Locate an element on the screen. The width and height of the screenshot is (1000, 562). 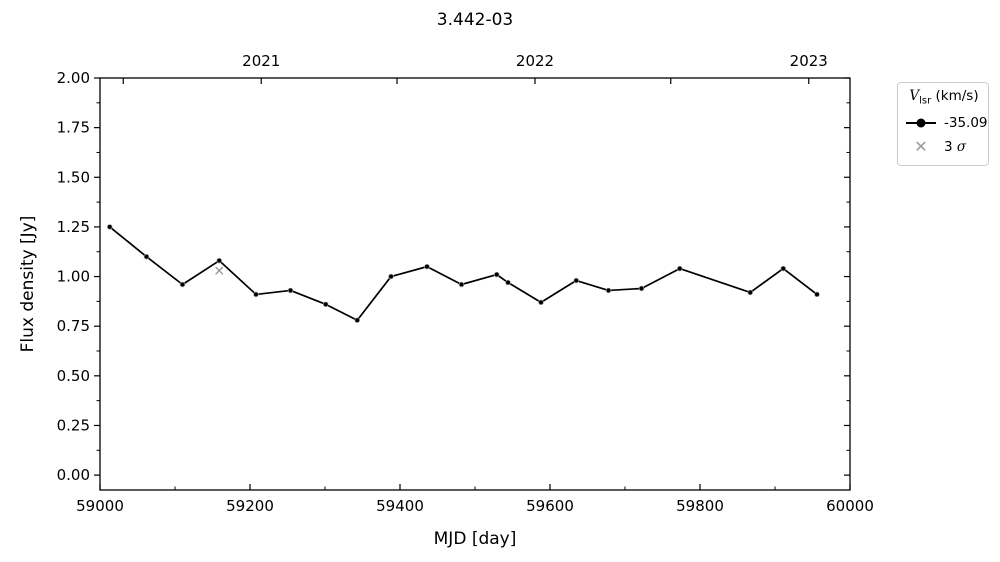
top-axis-ticks: 2021 2022 2023 is located at coordinates (475, 68).